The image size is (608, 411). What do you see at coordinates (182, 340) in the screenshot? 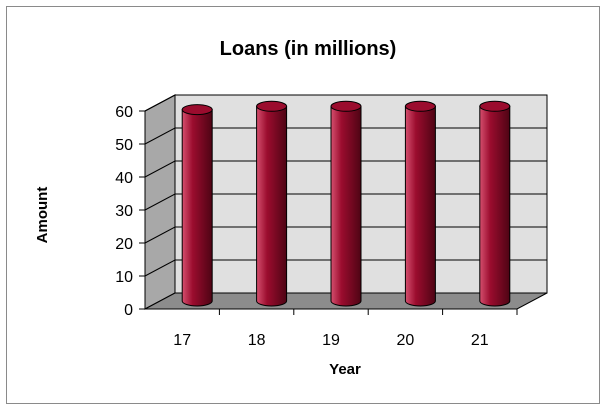
I see `x-tick-label: 17` at bounding box center [182, 340].